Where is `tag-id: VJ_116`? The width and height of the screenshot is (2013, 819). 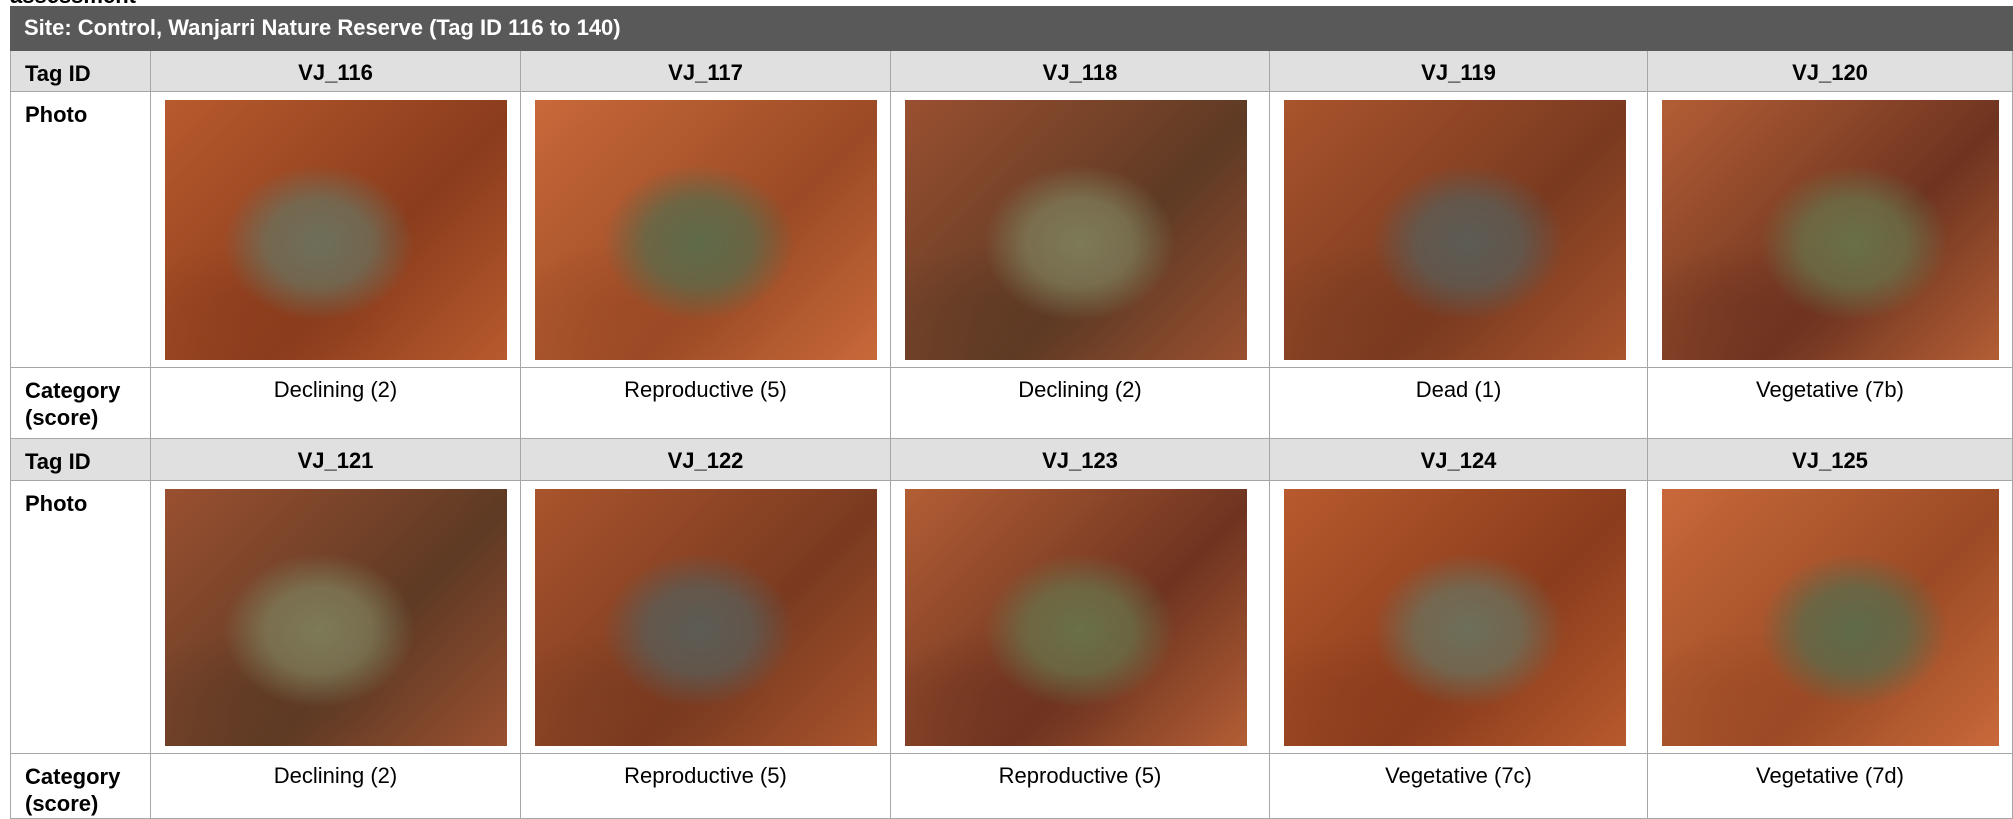
tag-id: VJ_116 is located at coordinates (336, 71).